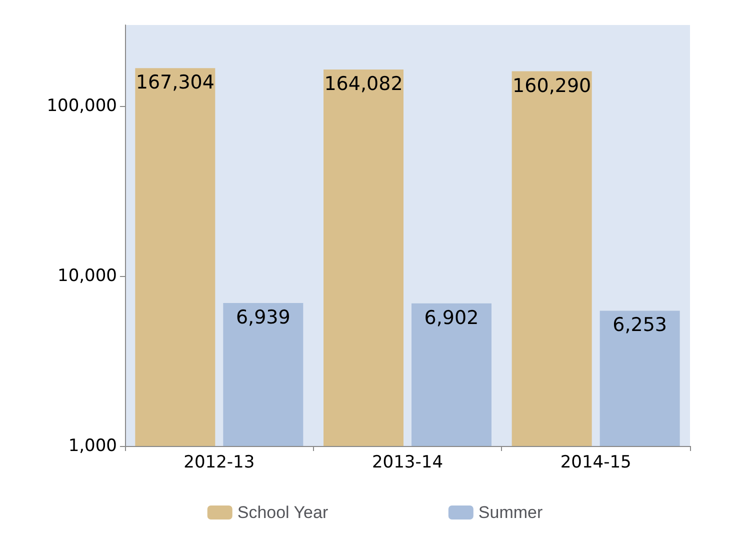  Describe the element at coordinates (282, 512) in the screenshot. I see `legend-label: School Year` at that location.